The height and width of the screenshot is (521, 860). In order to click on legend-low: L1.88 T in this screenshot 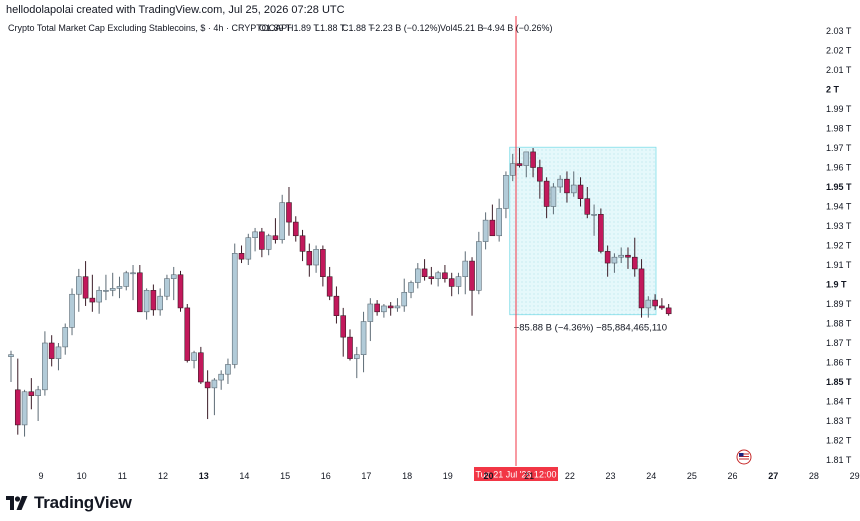, I will do `click(330, 28)`.